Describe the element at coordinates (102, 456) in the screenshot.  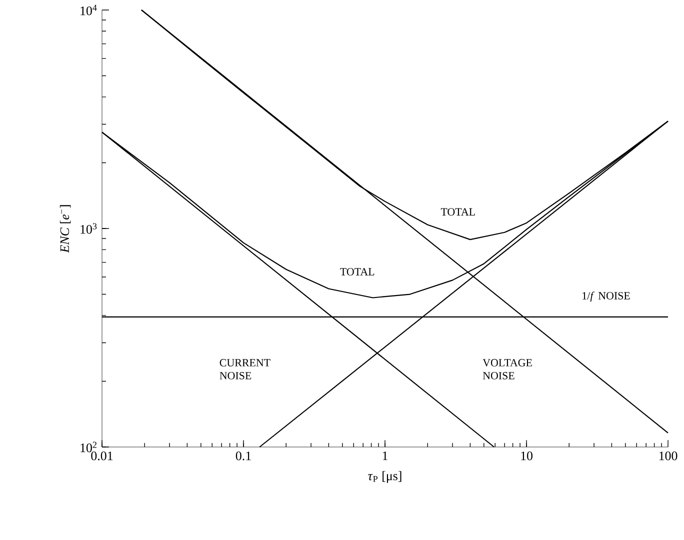
I see `x-tick-label: 0.01` at that location.